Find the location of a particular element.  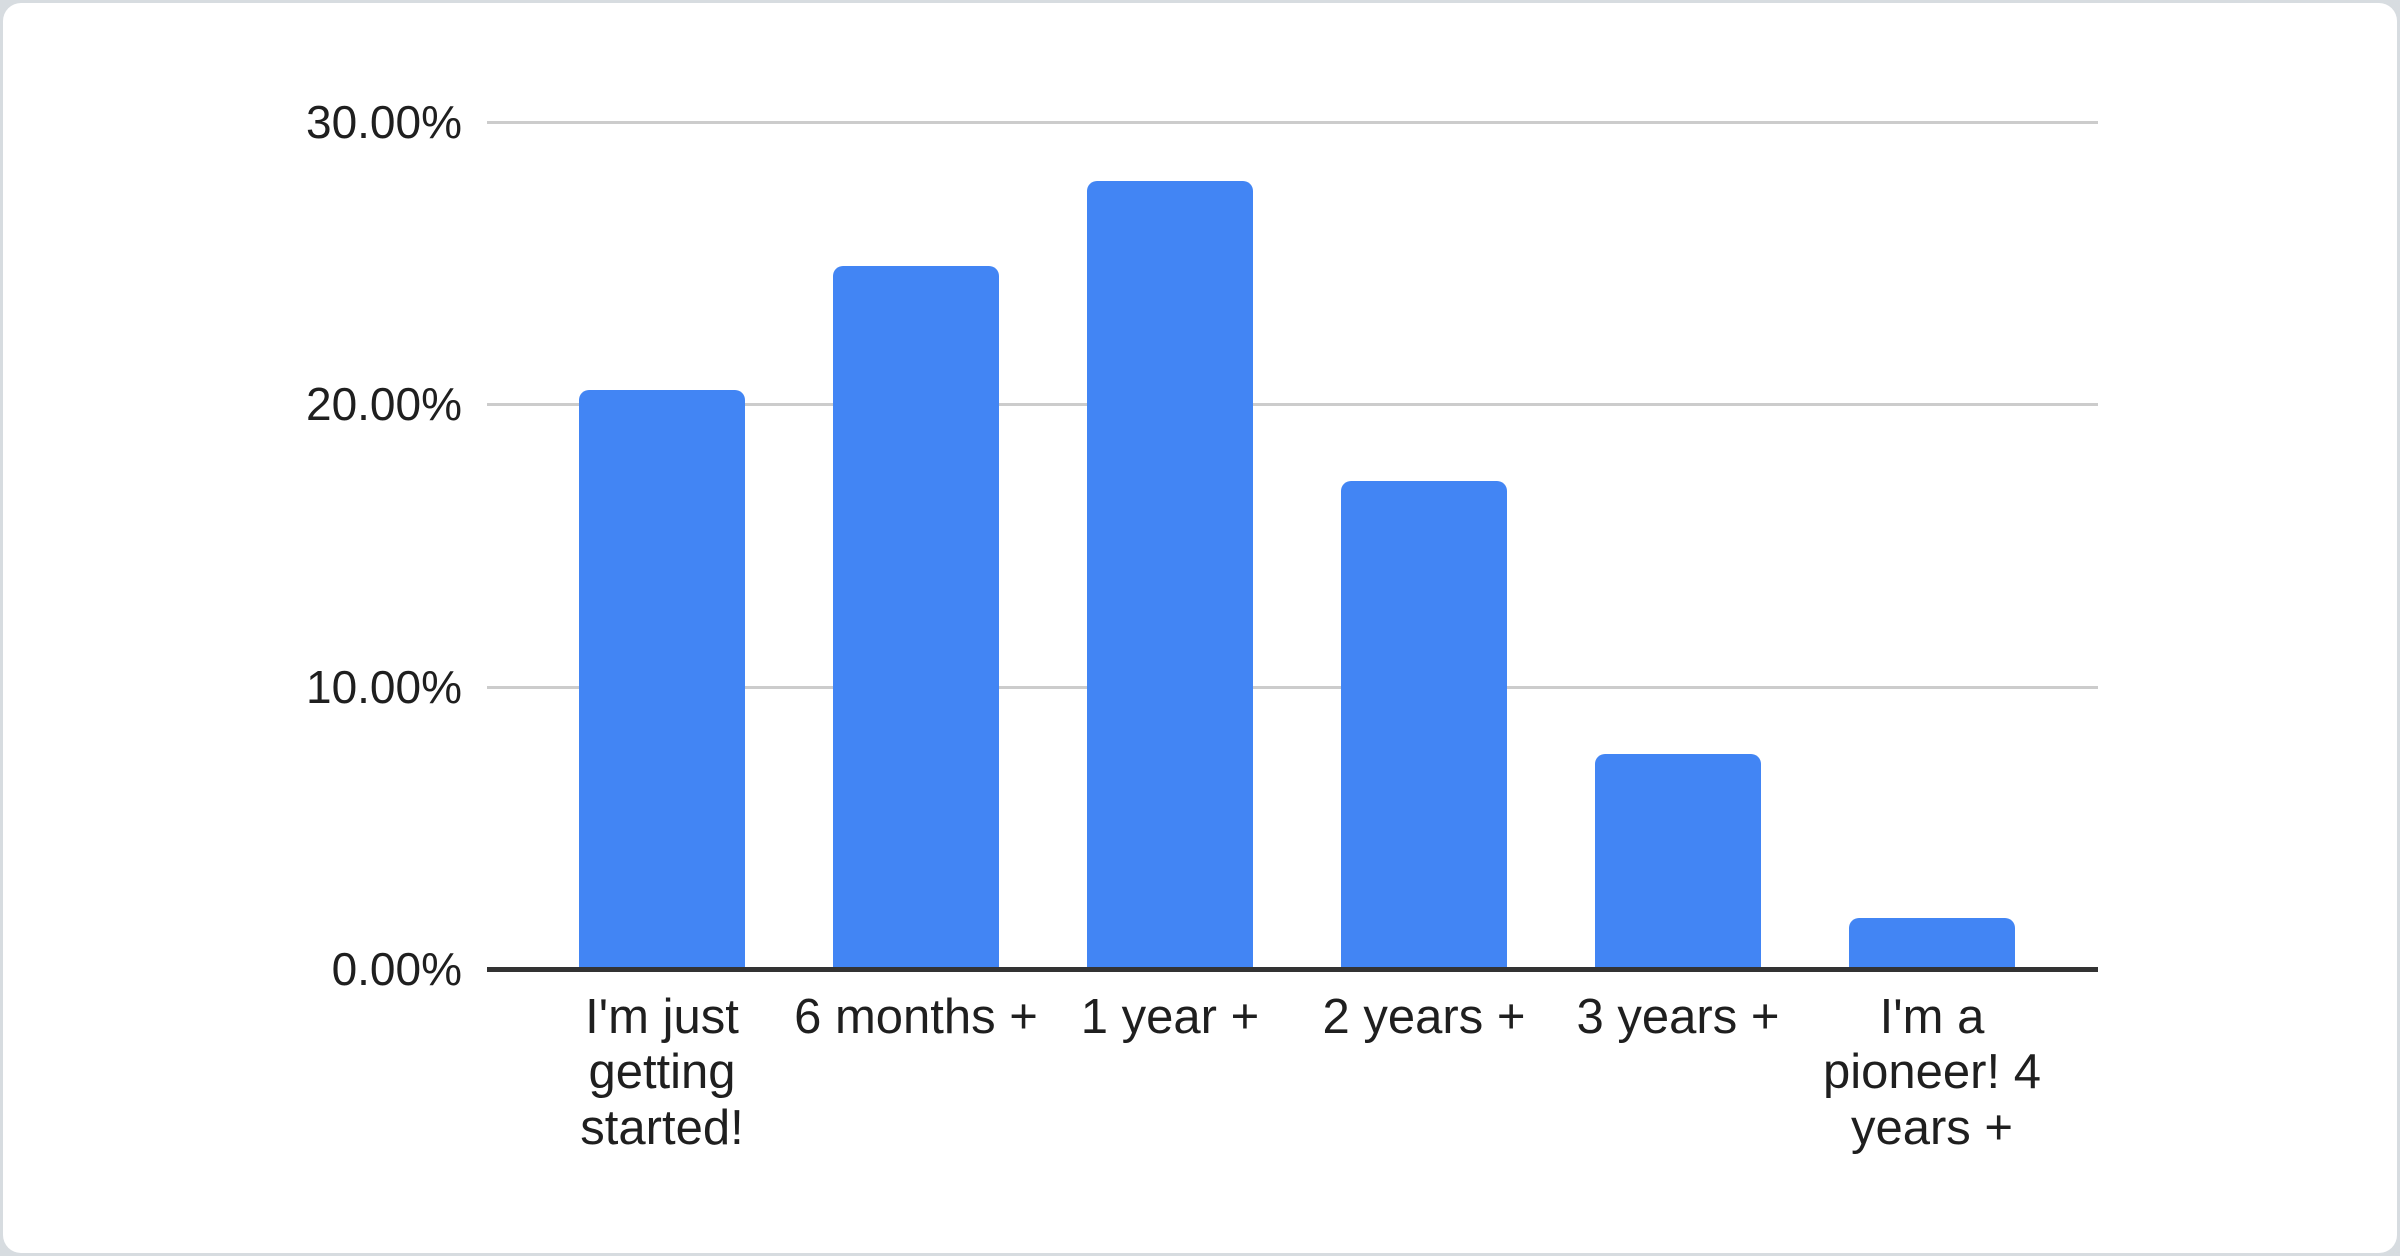

x-category-label: 2 years + is located at coordinates (1424, 1017).